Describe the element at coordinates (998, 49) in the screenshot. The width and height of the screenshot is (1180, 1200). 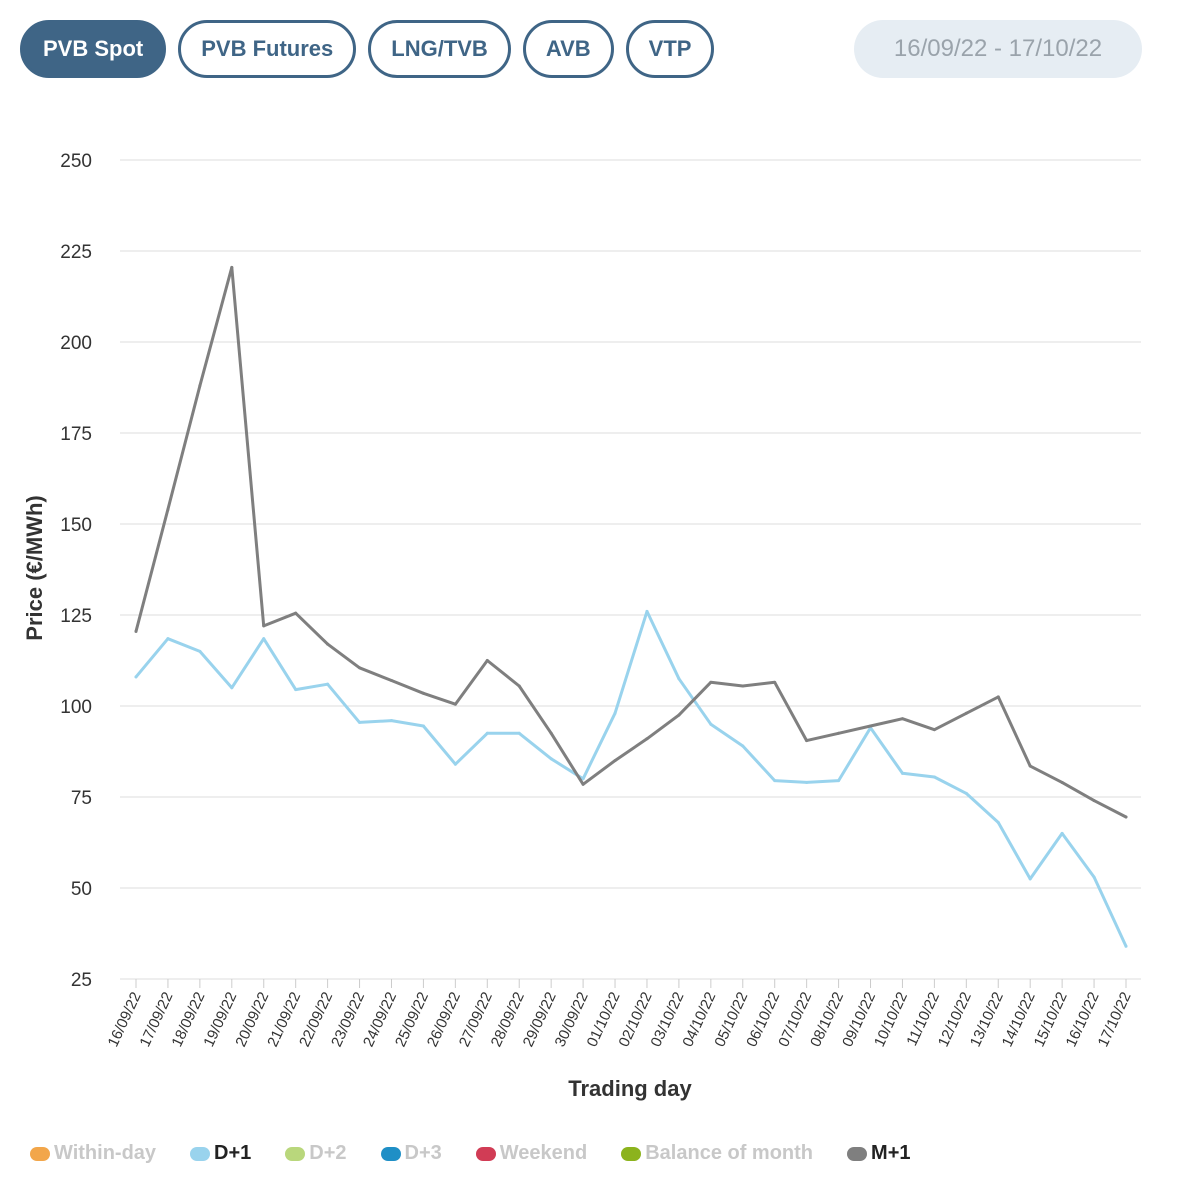
I see `date-range-picker: 16/09/22 - 17/10/22` at that location.